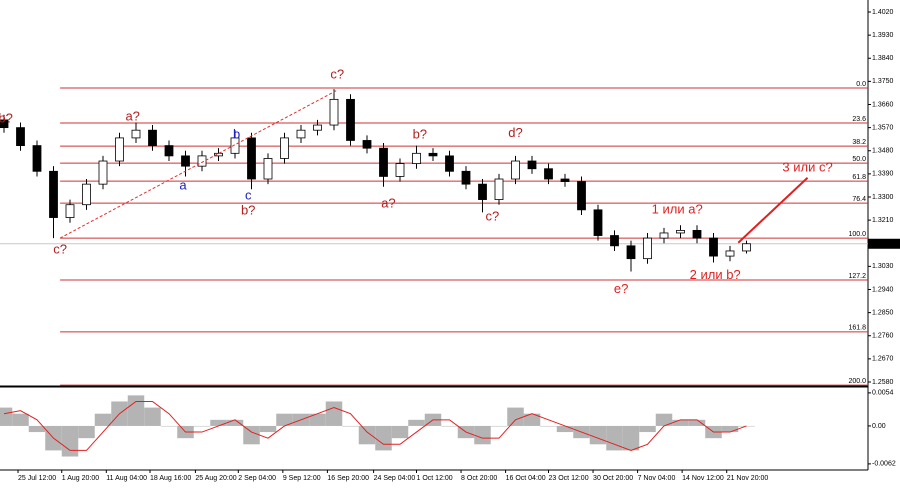  I want to click on y-tick-label: 1.3570, so click(883, 127).